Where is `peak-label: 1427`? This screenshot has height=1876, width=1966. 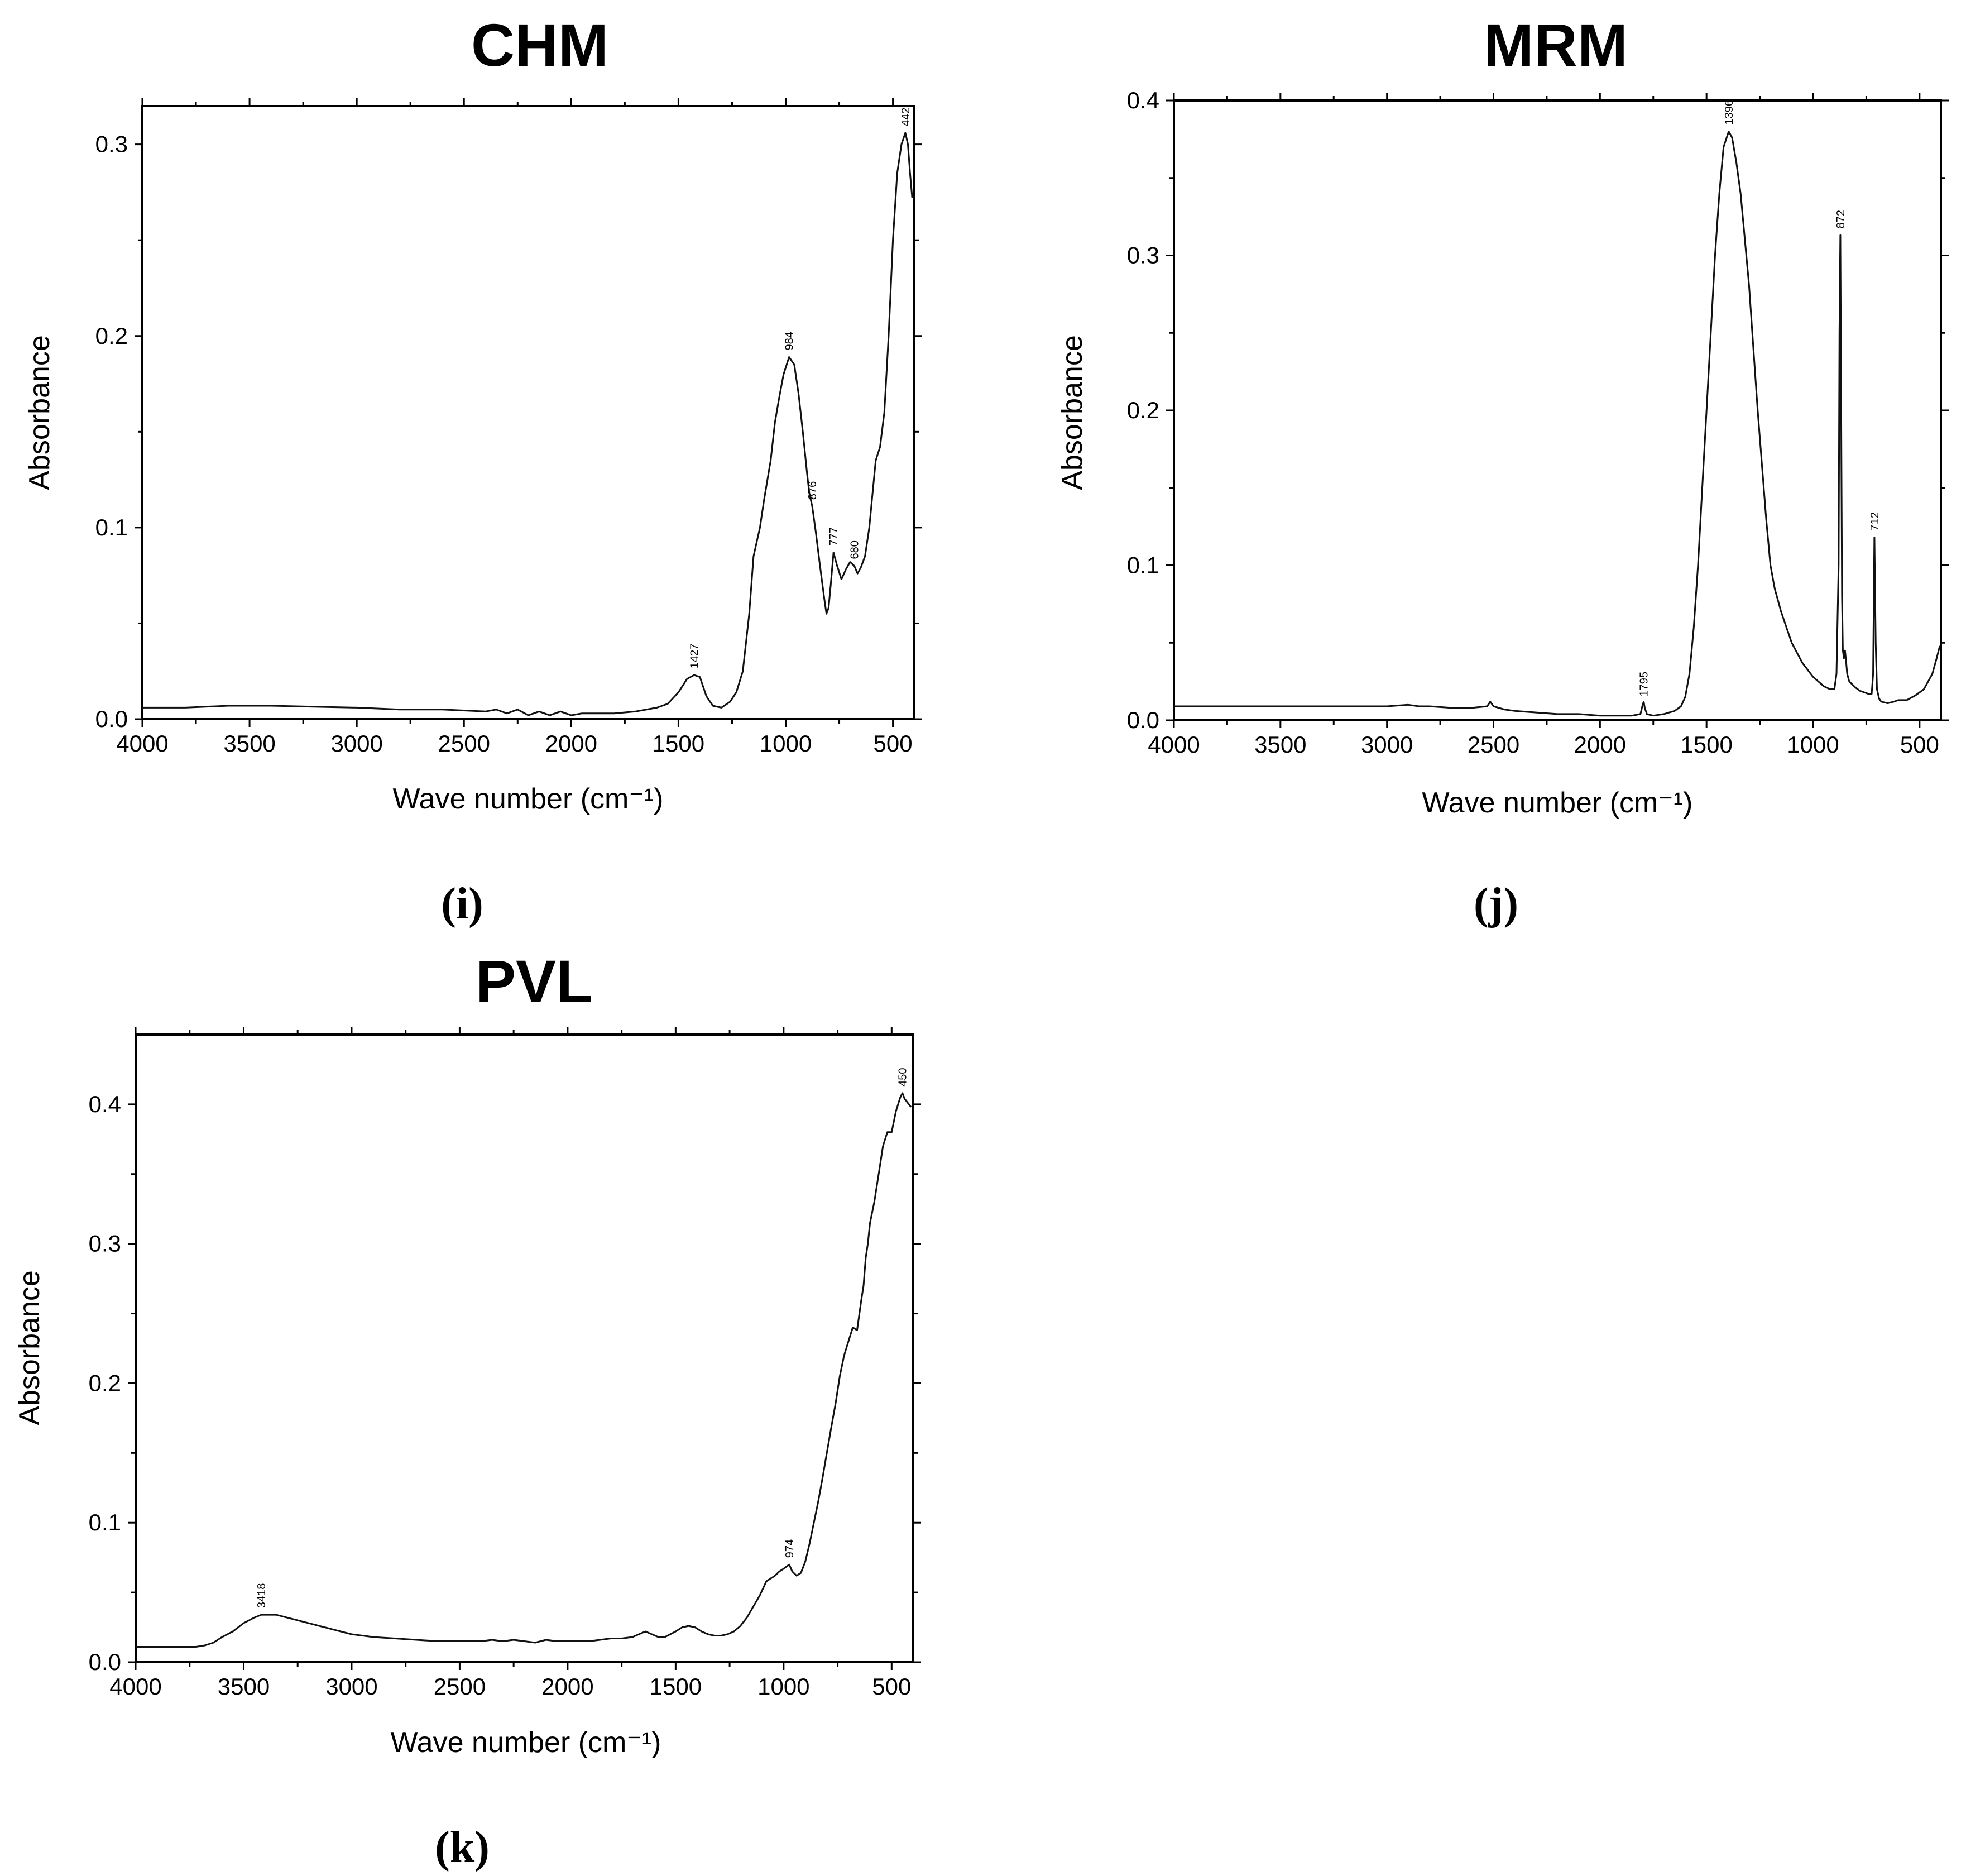
peak-label: 1427 is located at coordinates (695, 656).